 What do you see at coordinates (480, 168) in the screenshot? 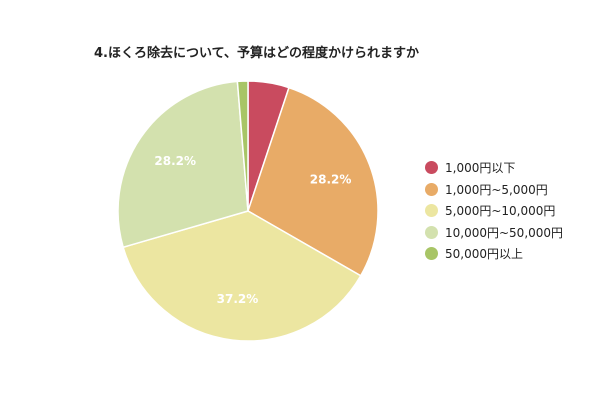
I see `legend-label: 1,000円以下` at bounding box center [480, 168].